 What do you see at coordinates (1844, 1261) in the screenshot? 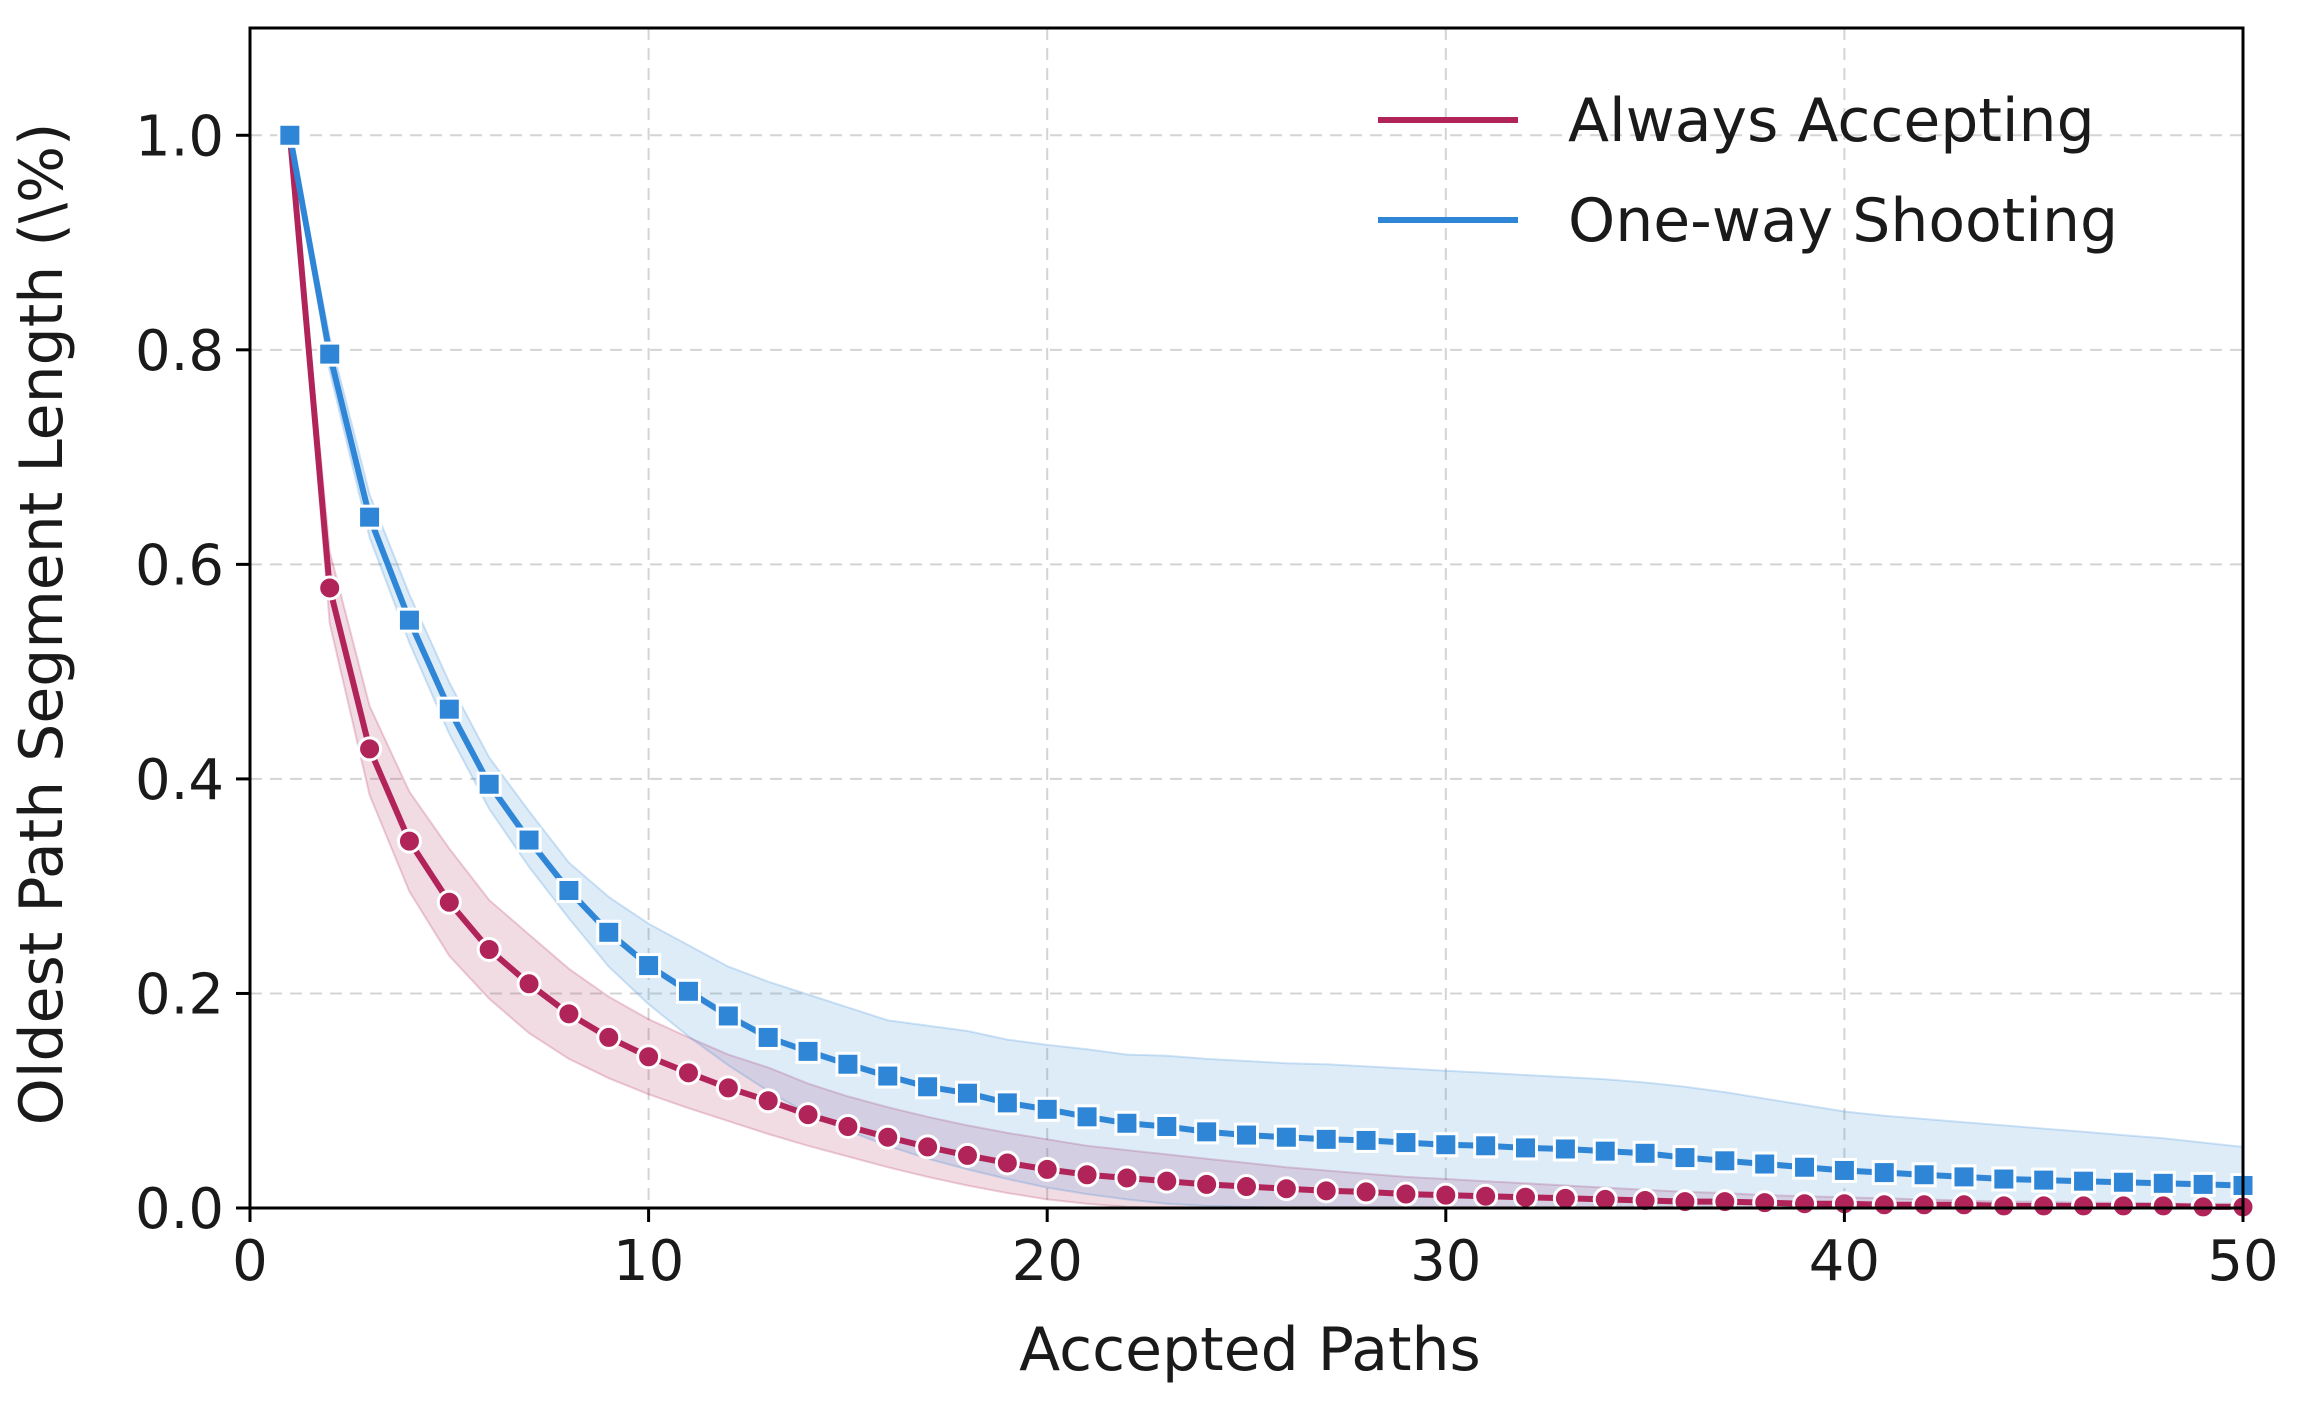
I see `x-tick-label: 40` at bounding box center [1844, 1261].